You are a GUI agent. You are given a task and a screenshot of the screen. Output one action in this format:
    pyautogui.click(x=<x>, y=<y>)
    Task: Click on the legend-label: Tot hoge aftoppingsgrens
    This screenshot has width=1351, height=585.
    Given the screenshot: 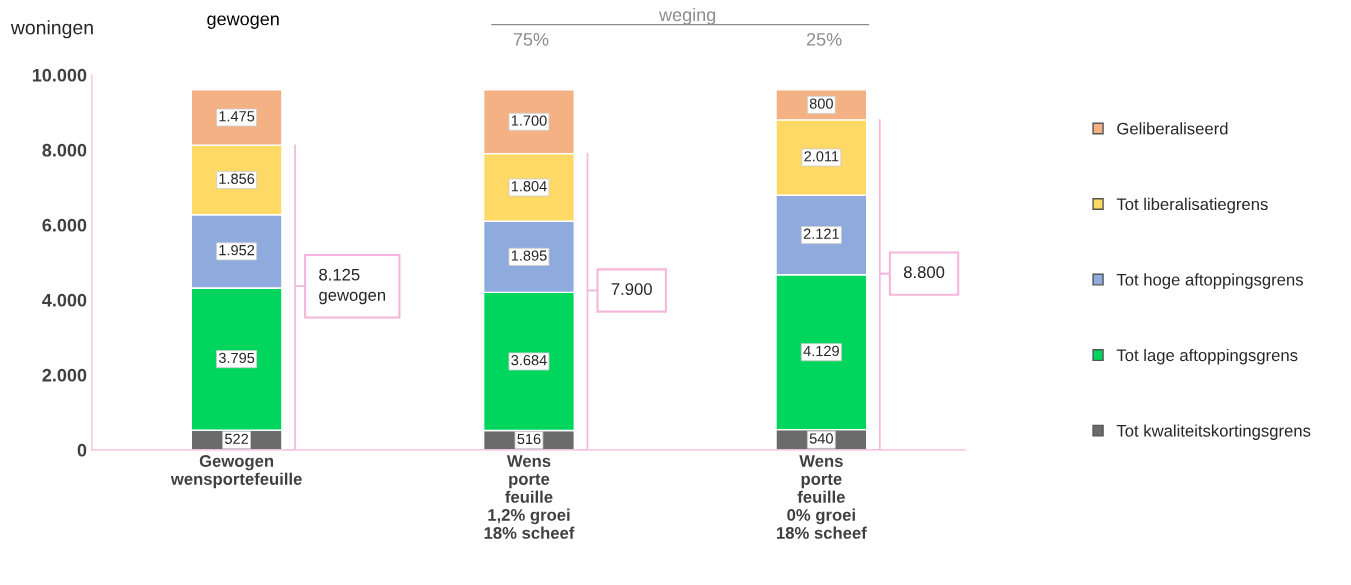 What is the action you would take?
    pyautogui.click(x=1209, y=281)
    